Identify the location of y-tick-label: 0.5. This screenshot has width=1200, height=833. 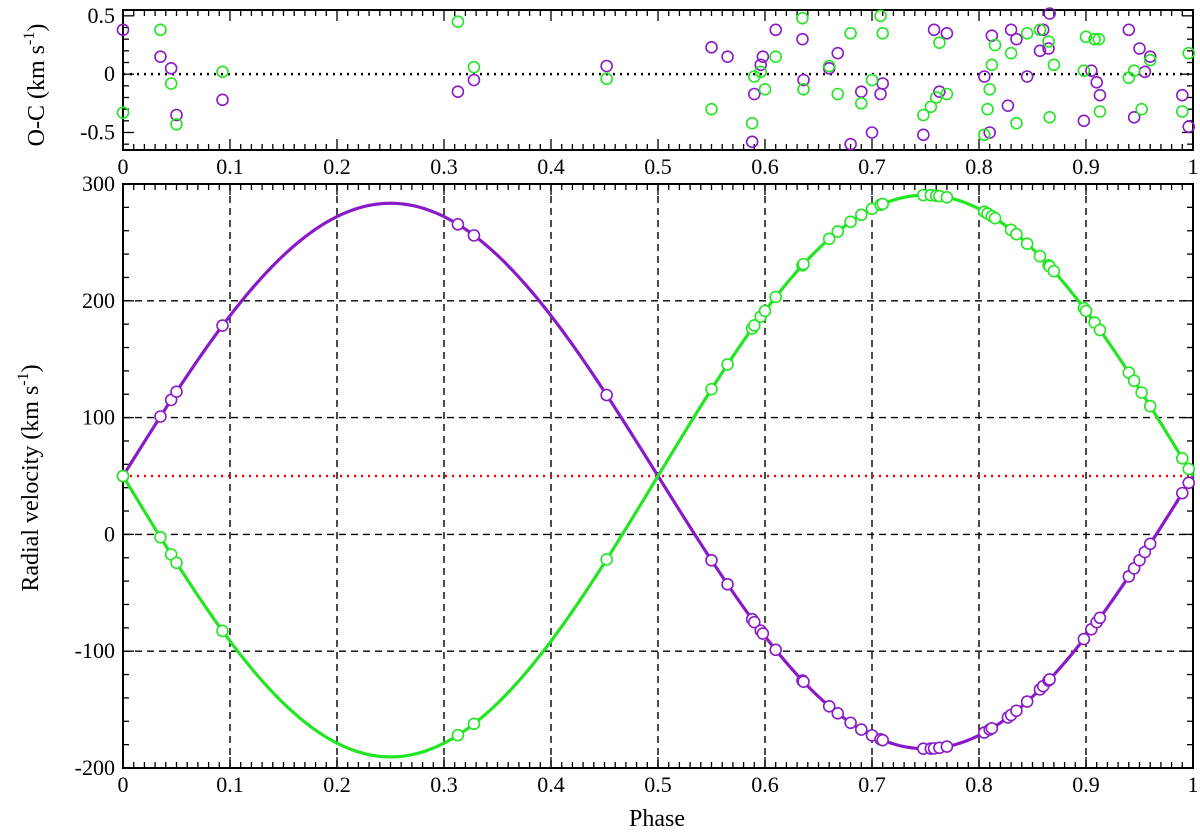
(102, 15).